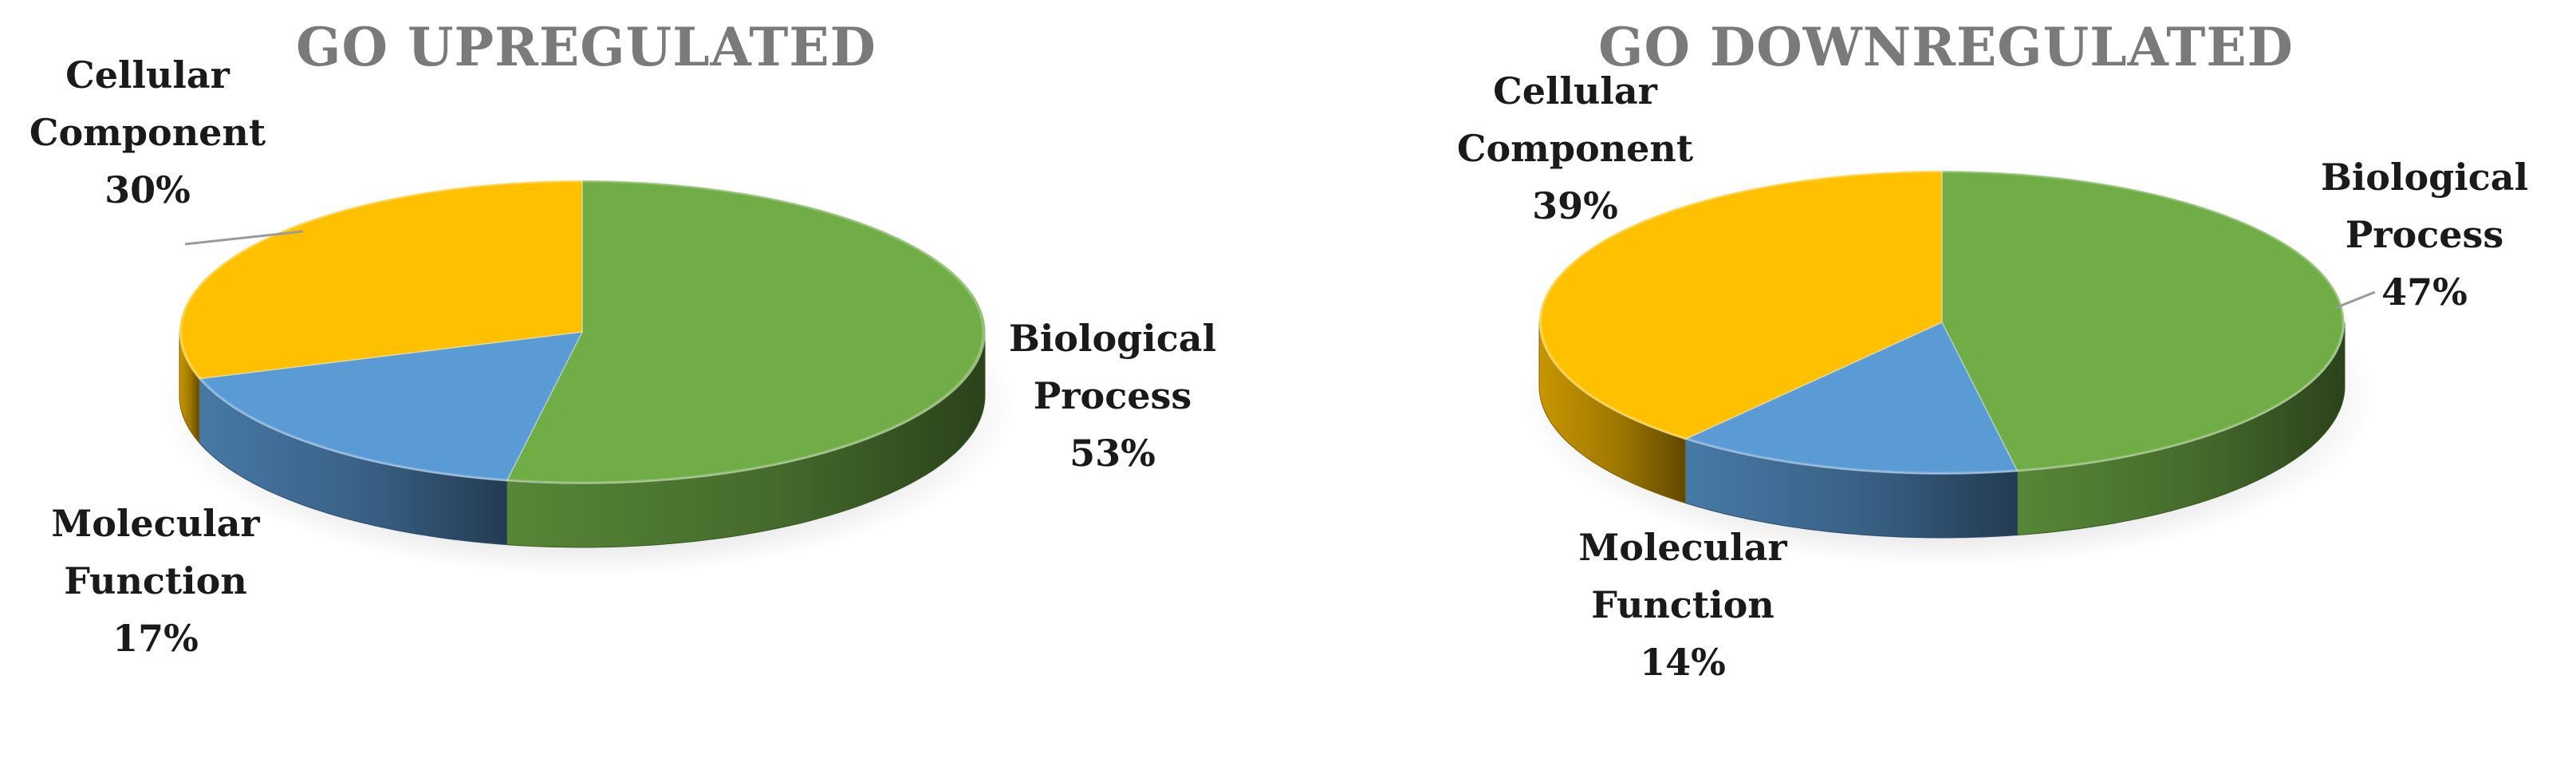 This screenshot has height=762, width=2576. I want to click on data-label-molecular-function: Molecular Function 17%, so click(155, 581).